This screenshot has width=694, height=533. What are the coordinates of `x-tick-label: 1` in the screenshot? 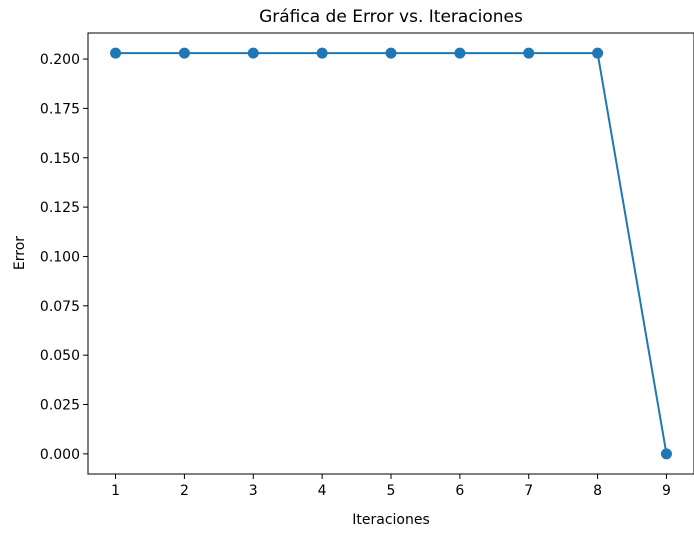 It's located at (115, 491).